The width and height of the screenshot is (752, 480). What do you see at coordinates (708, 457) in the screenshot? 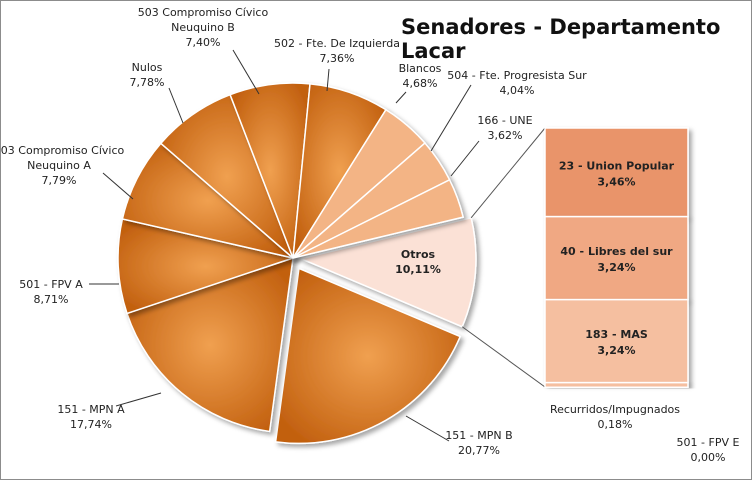
I see `breakdown-value: 0,00%` at bounding box center [708, 457].